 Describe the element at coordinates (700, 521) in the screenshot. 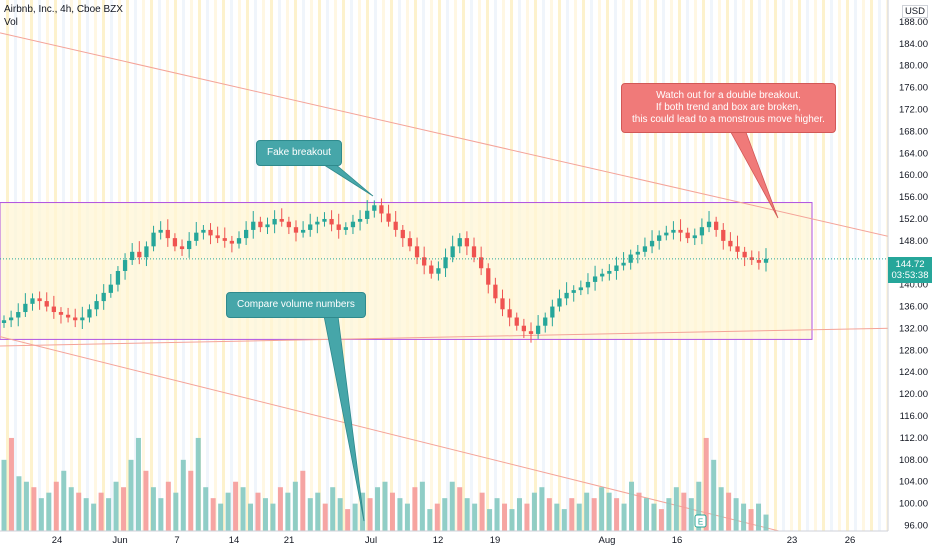

I see `earnings-marker` at that location.